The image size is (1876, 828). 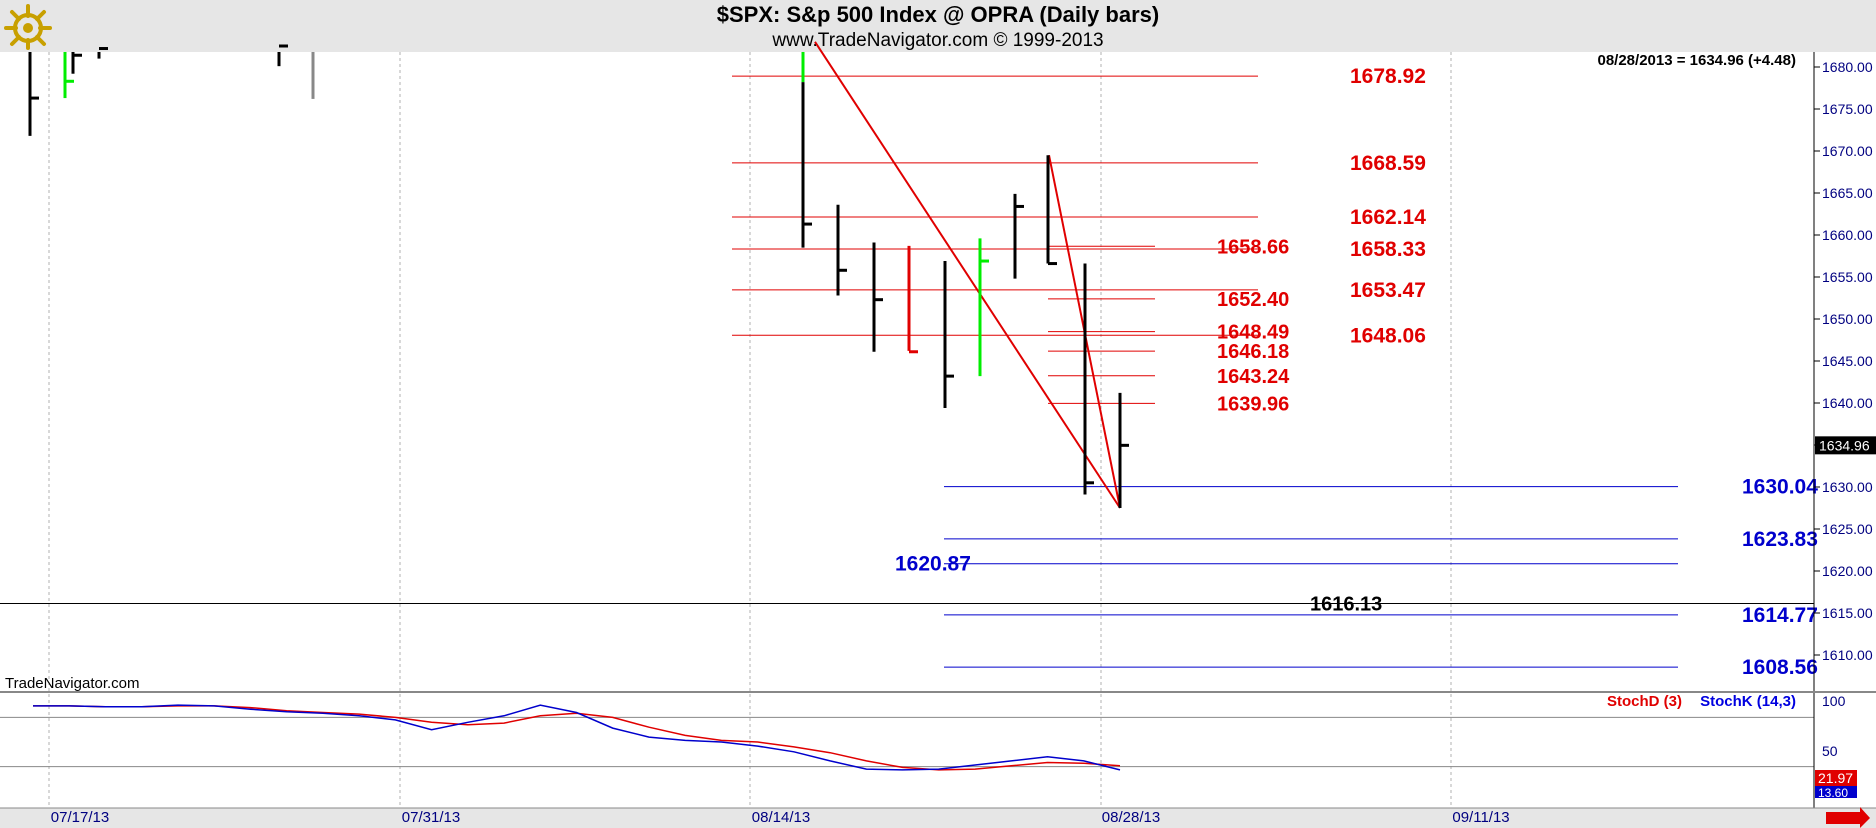 I want to click on stoch-k-value: 13.60, so click(x=1833, y=793).